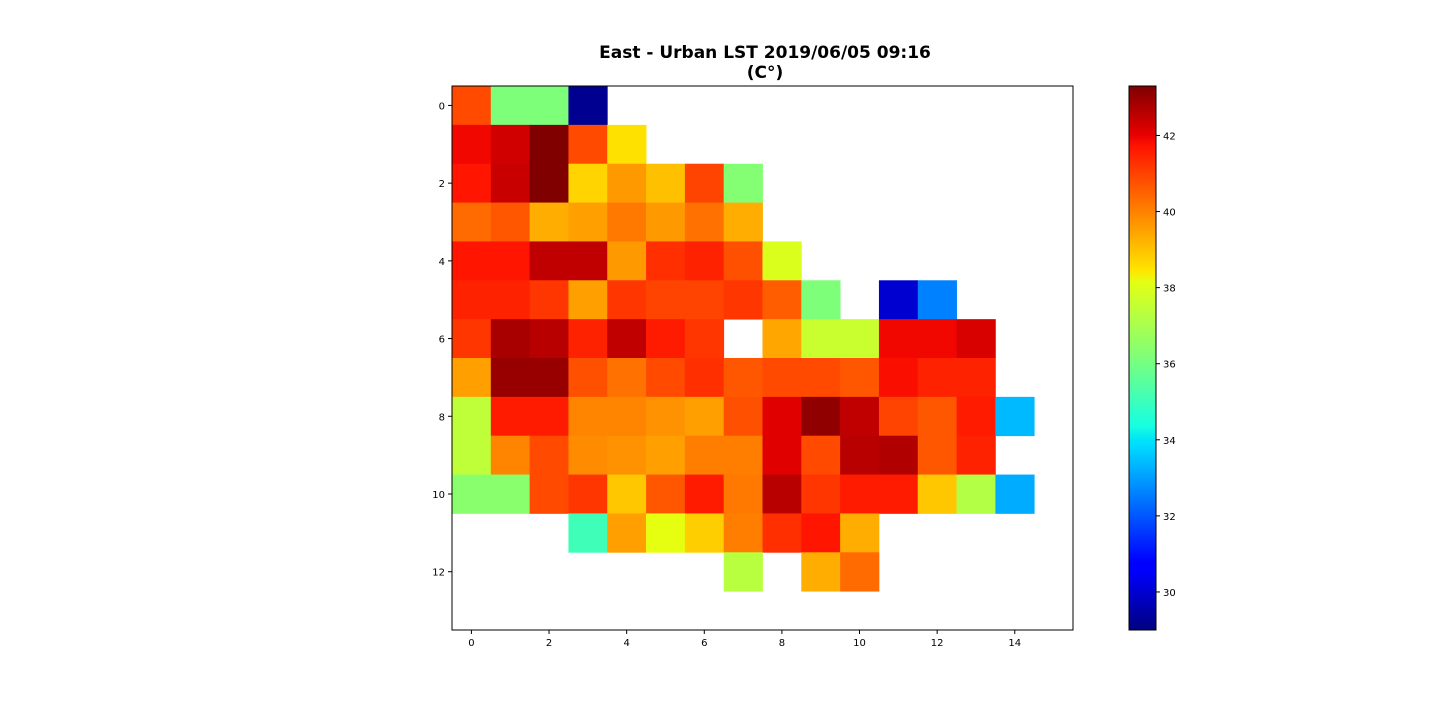  I want to click on y-tick-label: 10, so click(438, 495).